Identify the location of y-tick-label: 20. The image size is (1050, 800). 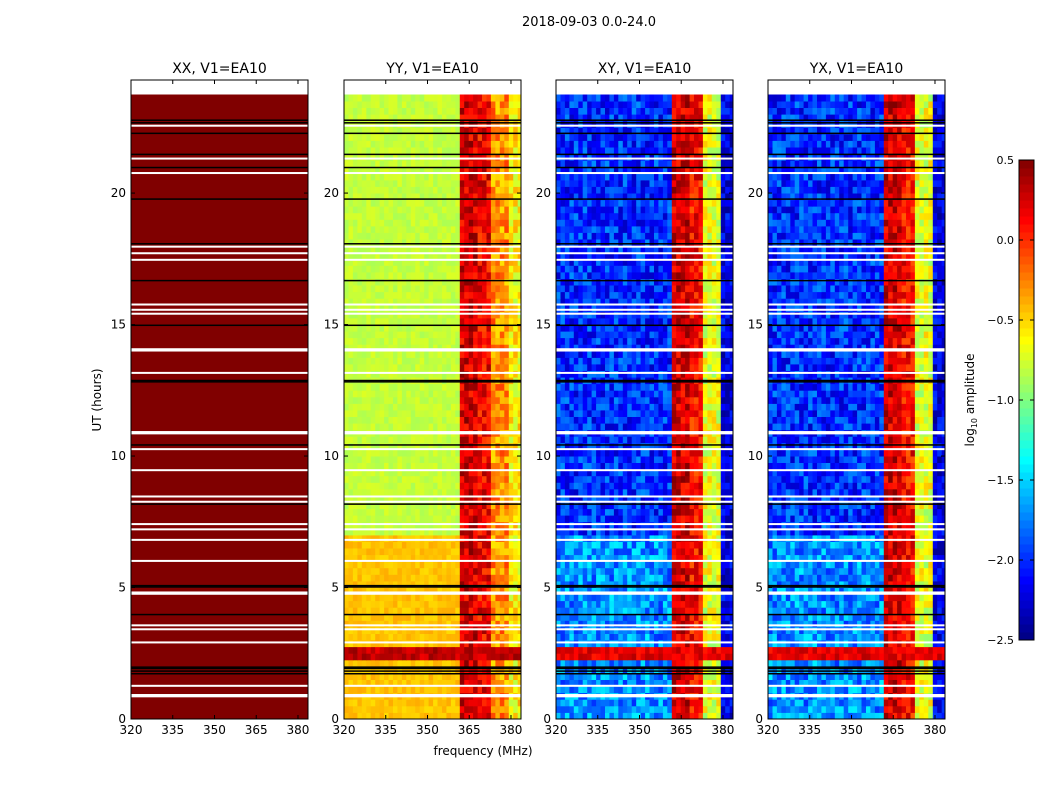
(118, 193).